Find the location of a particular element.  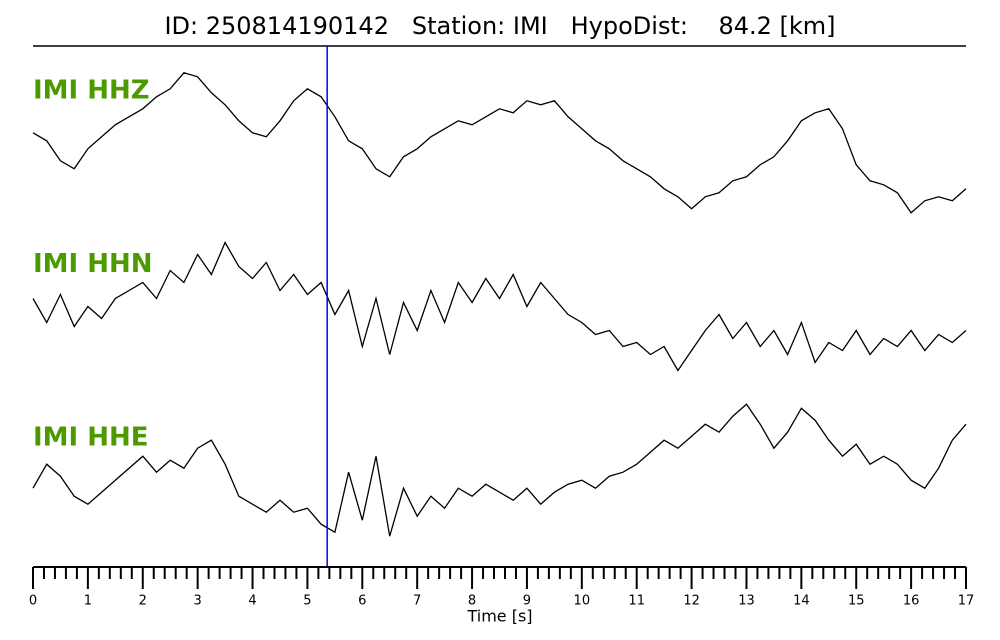

x-tick-label: 11 is located at coordinates (636, 601).